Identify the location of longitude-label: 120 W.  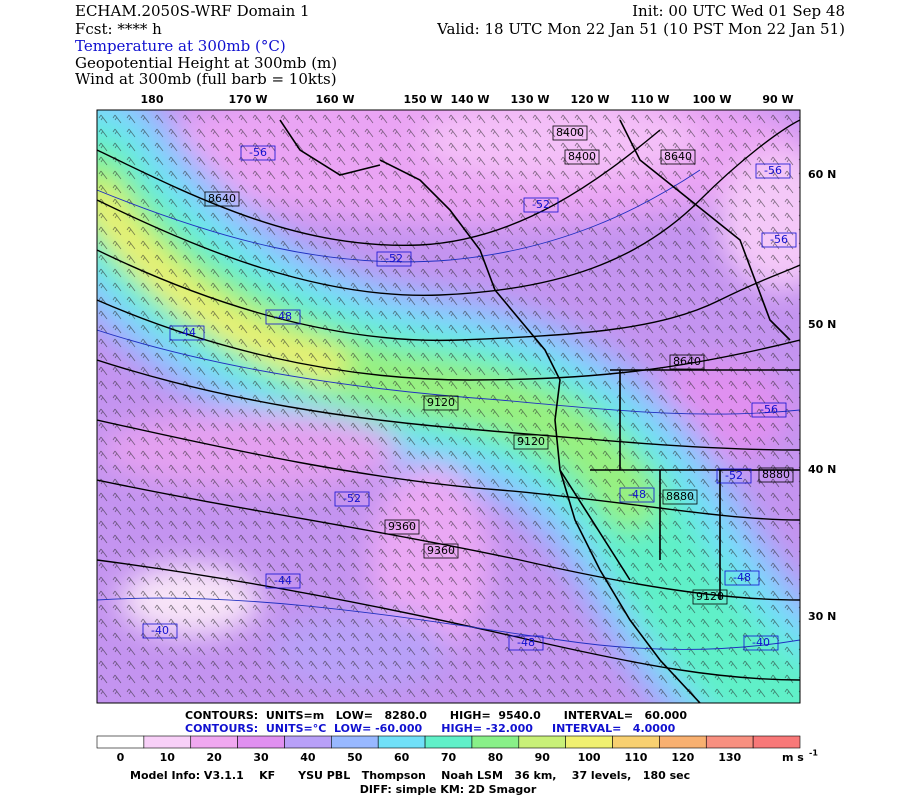
(590, 99).